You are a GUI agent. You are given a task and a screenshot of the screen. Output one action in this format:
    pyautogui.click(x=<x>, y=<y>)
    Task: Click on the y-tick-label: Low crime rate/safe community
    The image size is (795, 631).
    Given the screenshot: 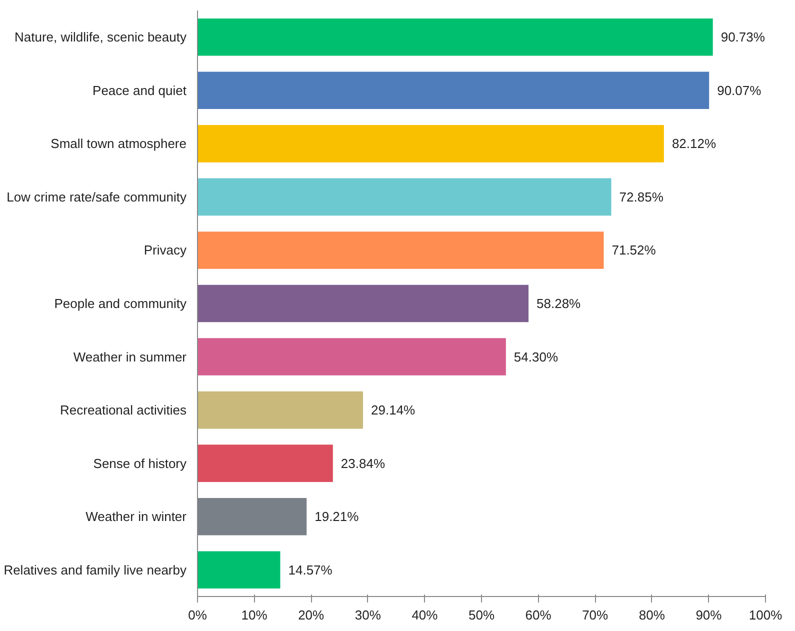 What is the action you would take?
    pyautogui.click(x=96, y=196)
    